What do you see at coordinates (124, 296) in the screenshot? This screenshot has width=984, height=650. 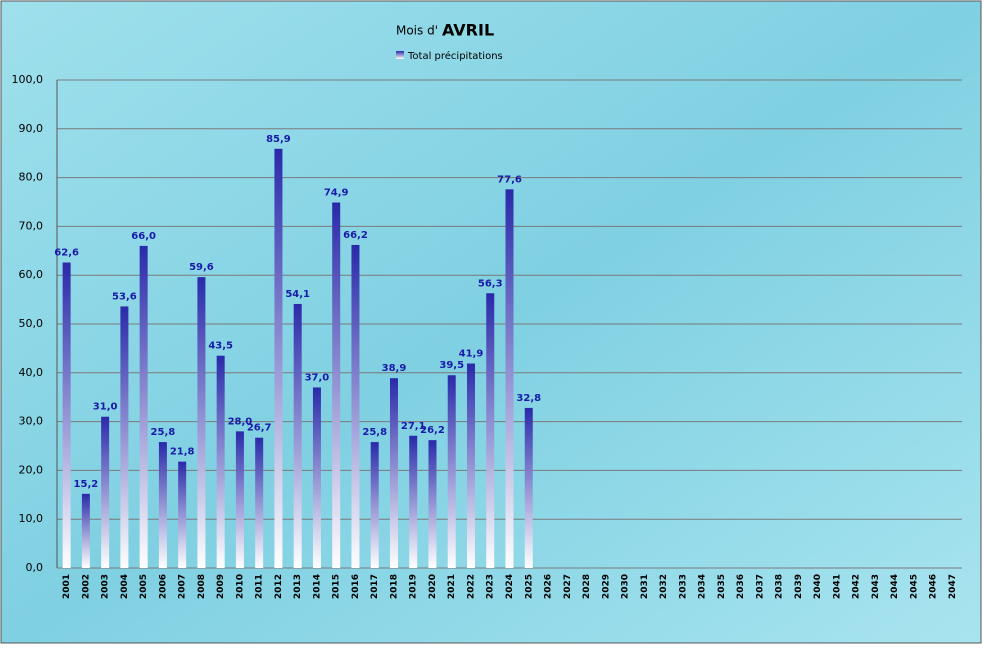 I see `value-label: 53,6` at bounding box center [124, 296].